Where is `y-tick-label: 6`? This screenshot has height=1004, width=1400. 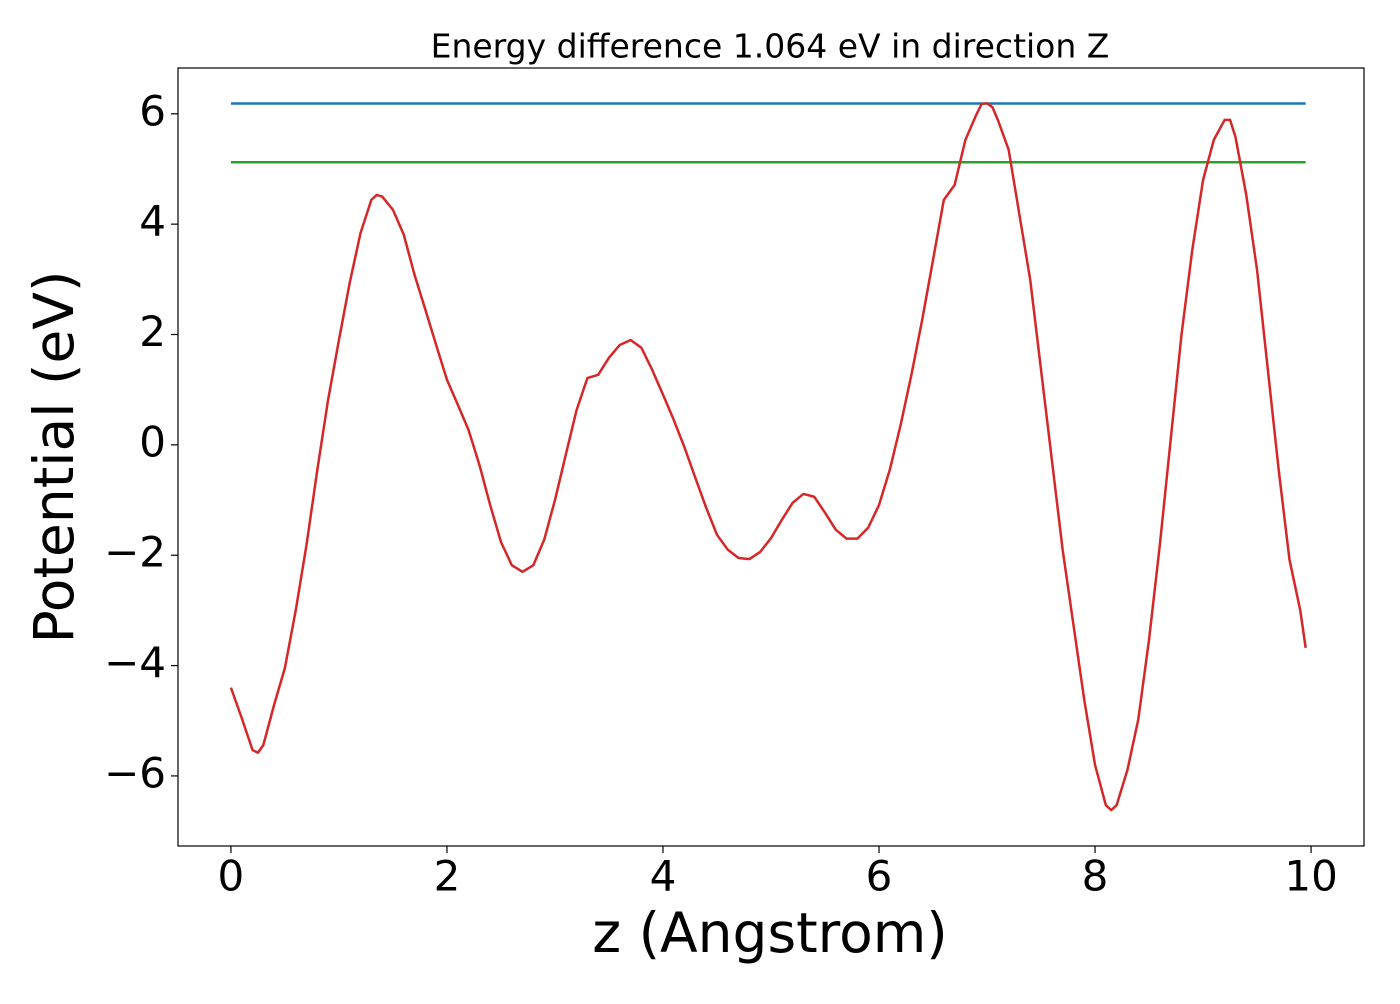 y-tick-label: 6 is located at coordinates (152, 110).